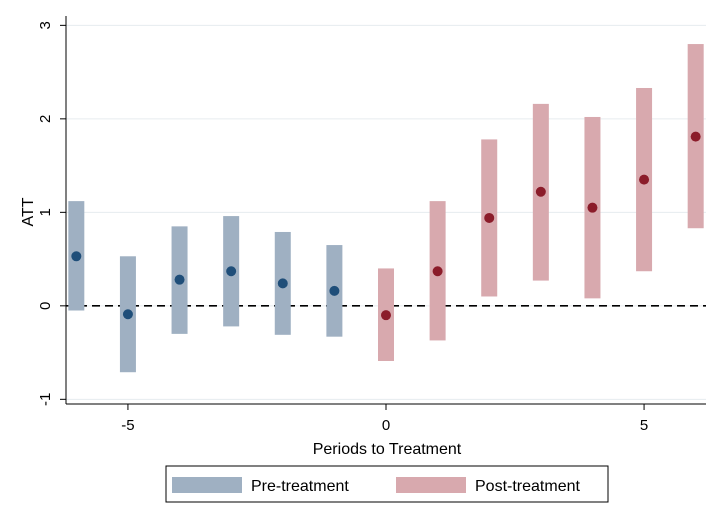 This screenshot has height=522, width=720. What do you see at coordinates (28, 211) in the screenshot?
I see `y-axis-title: ATT` at bounding box center [28, 211].